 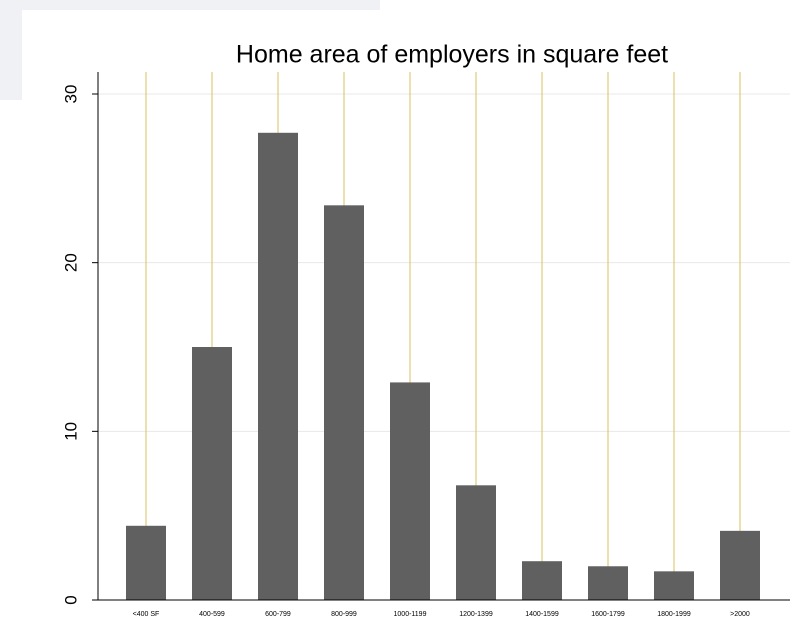 What do you see at coordinates (542, 614) in the screenshot?
I see `x-tick-label: 1400-1599` at bounding box center [542, 614].